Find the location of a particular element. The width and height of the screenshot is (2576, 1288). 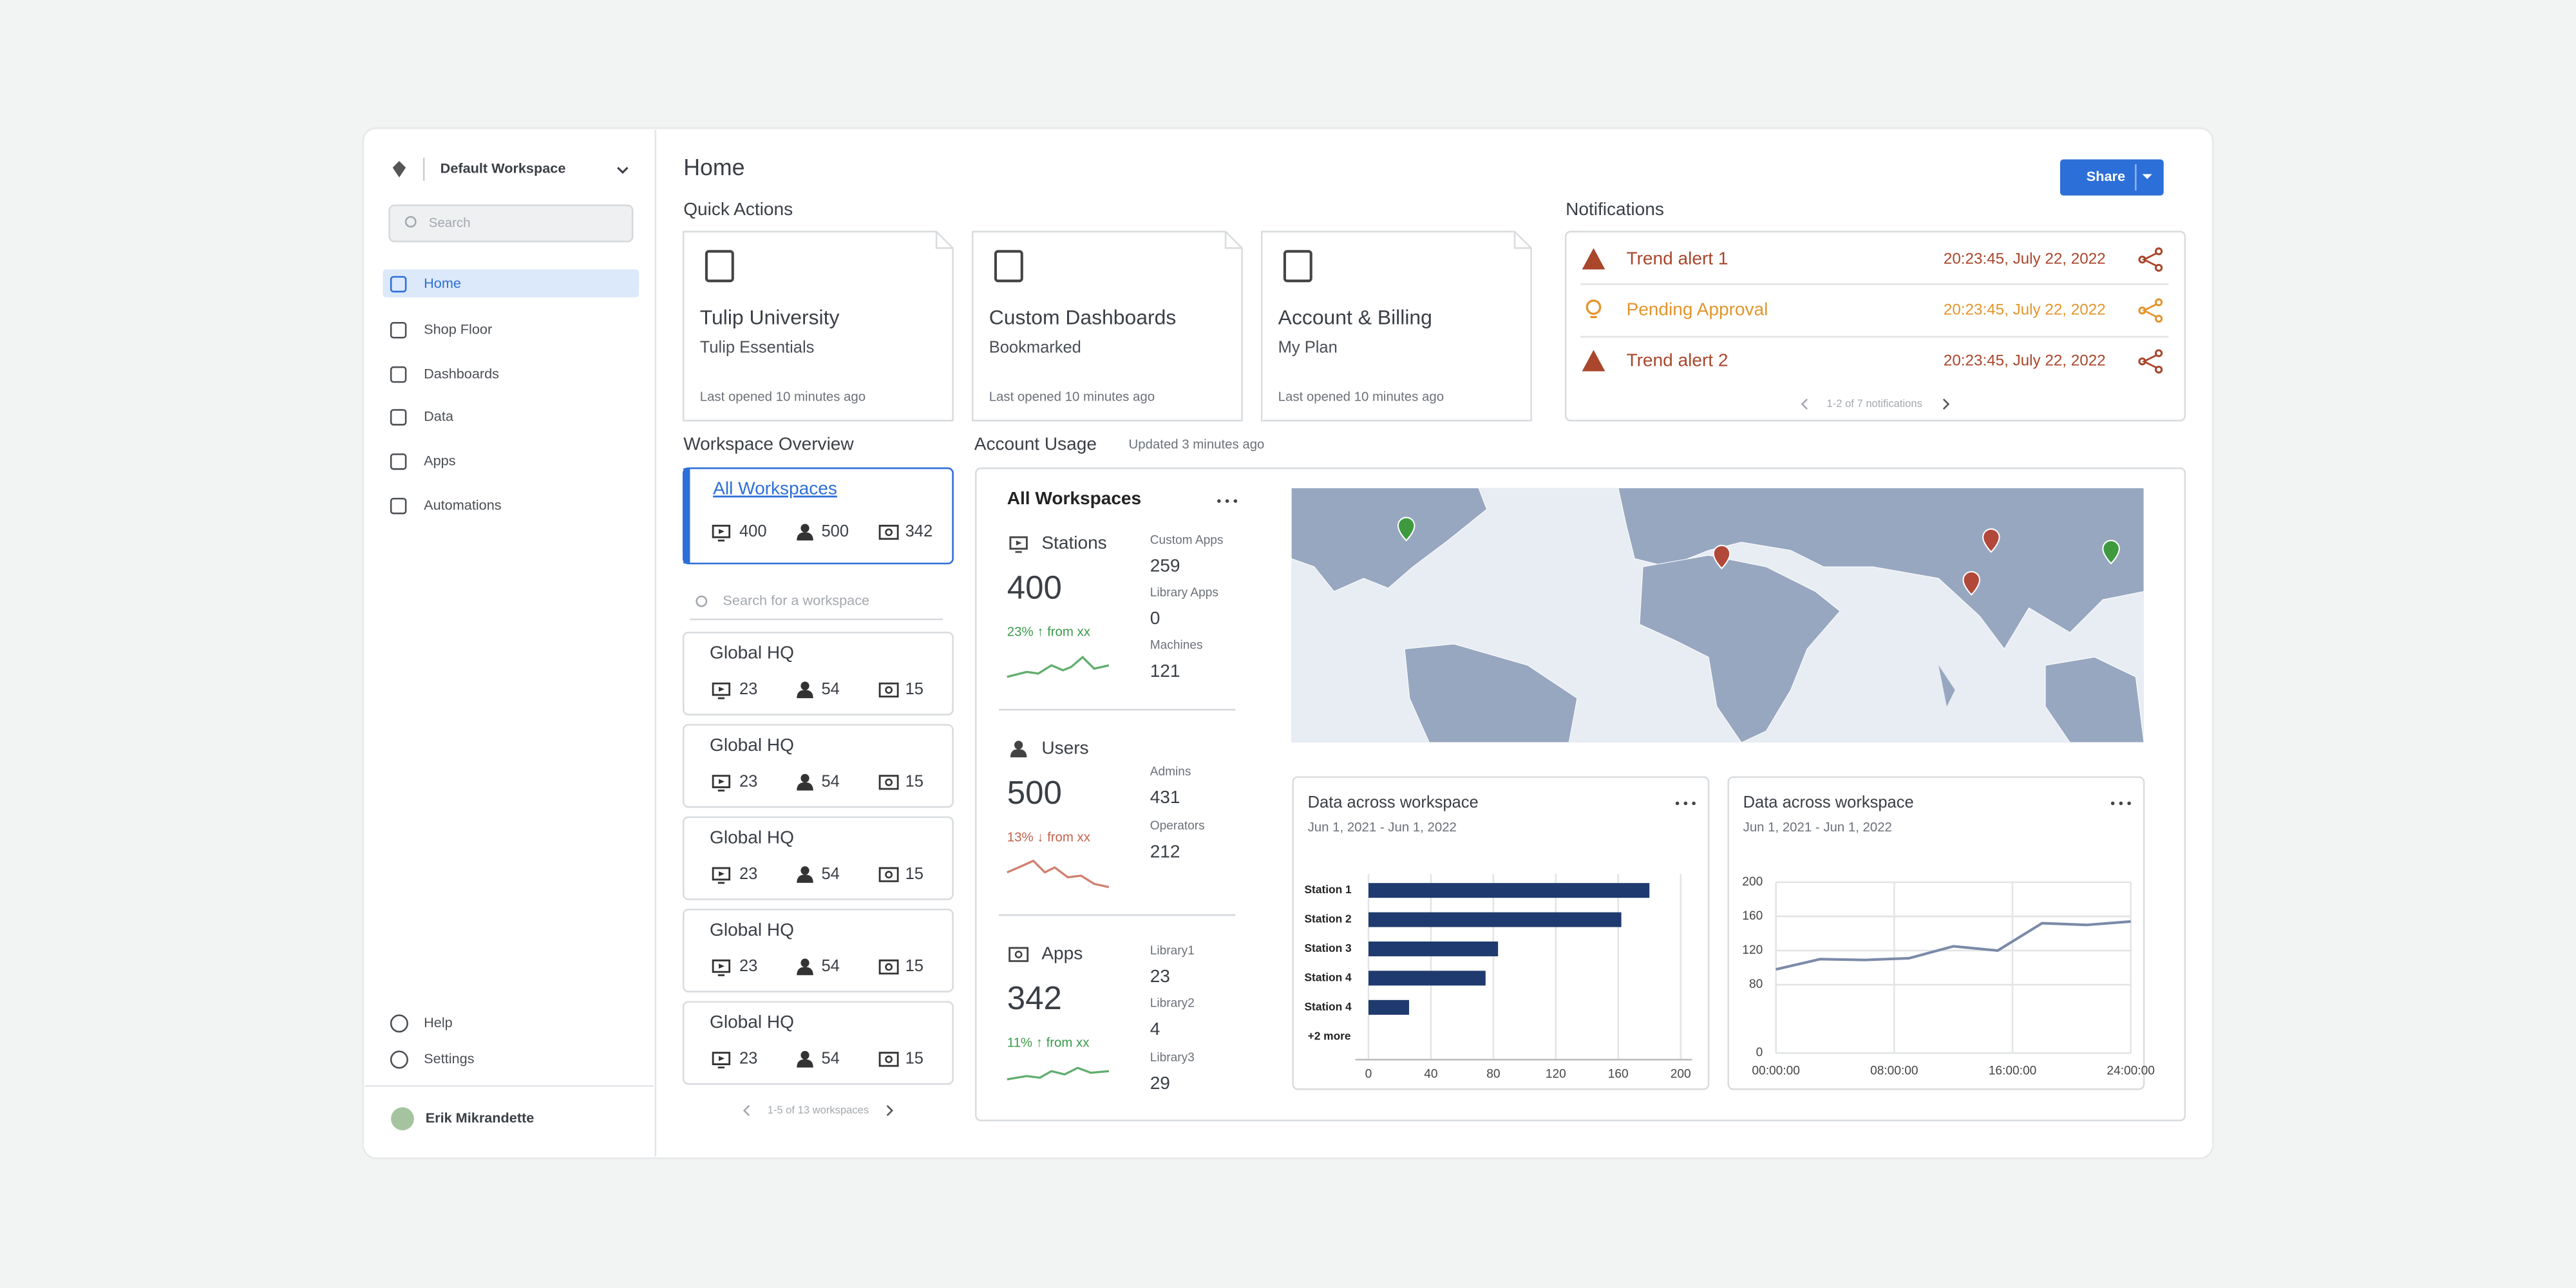

pager-prev is located at coordinates (1805, 404).